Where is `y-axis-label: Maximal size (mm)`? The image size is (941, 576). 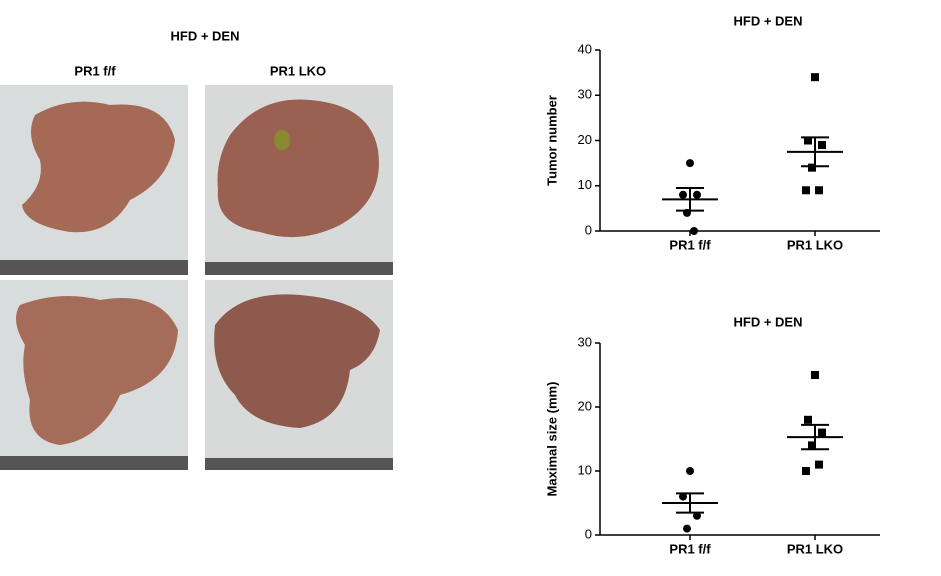
y-axis-label: Maximal size (mm) is located at coordinates (551, 439).